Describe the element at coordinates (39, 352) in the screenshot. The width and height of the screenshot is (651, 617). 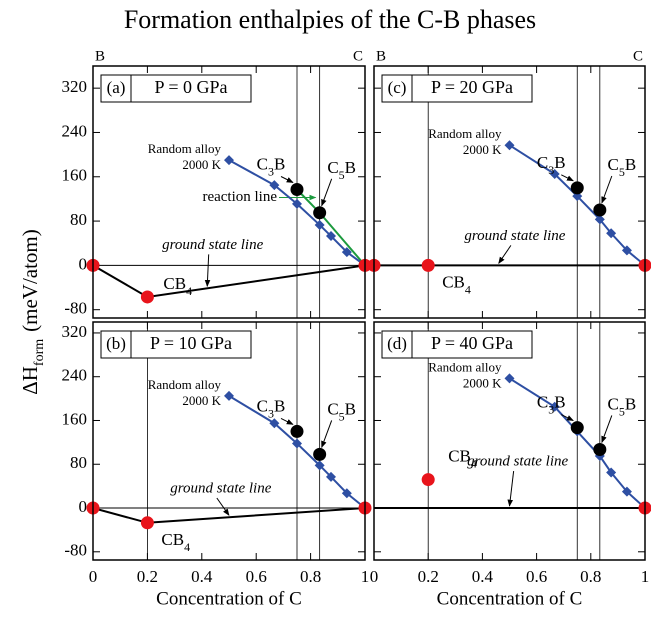
I see `y-label-sub: form` at that location.